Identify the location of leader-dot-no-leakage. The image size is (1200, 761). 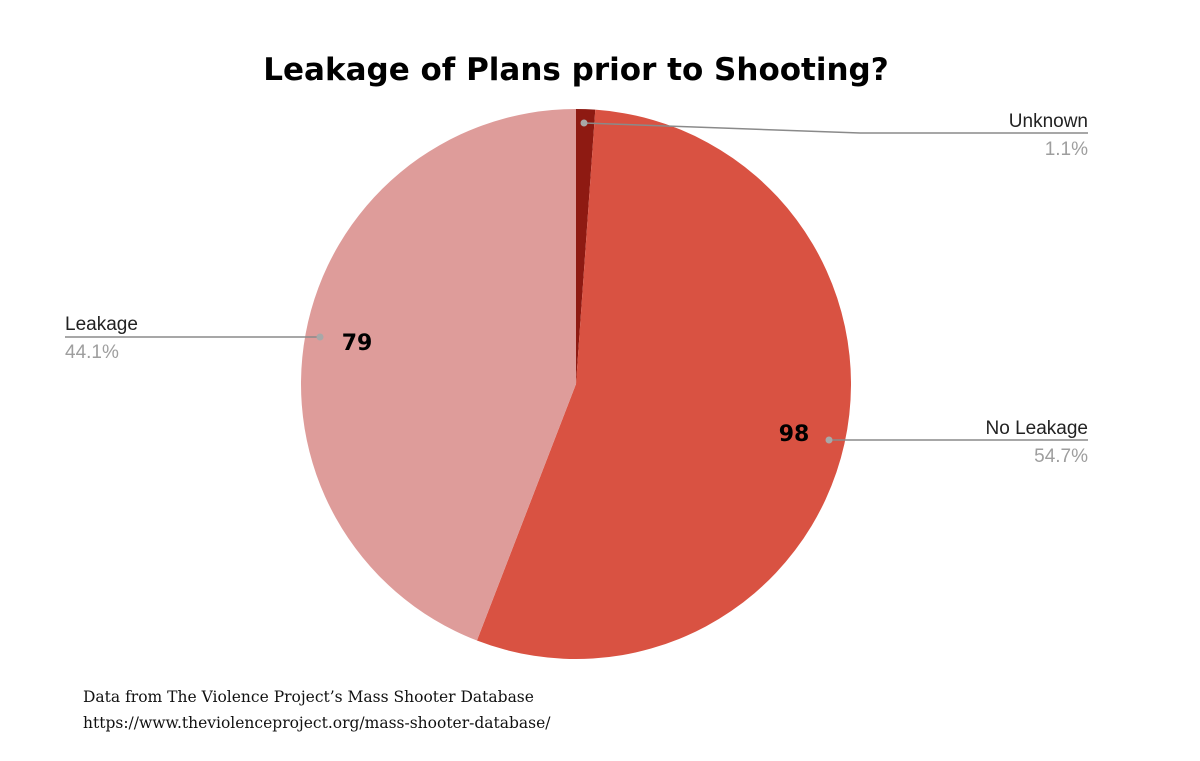
(829, 440).